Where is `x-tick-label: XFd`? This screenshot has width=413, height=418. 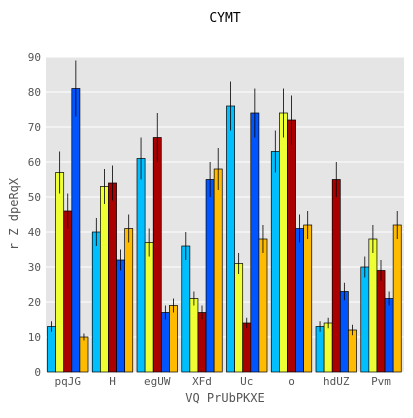
x-tick-label: XFd is located at coordinates (202, 381).